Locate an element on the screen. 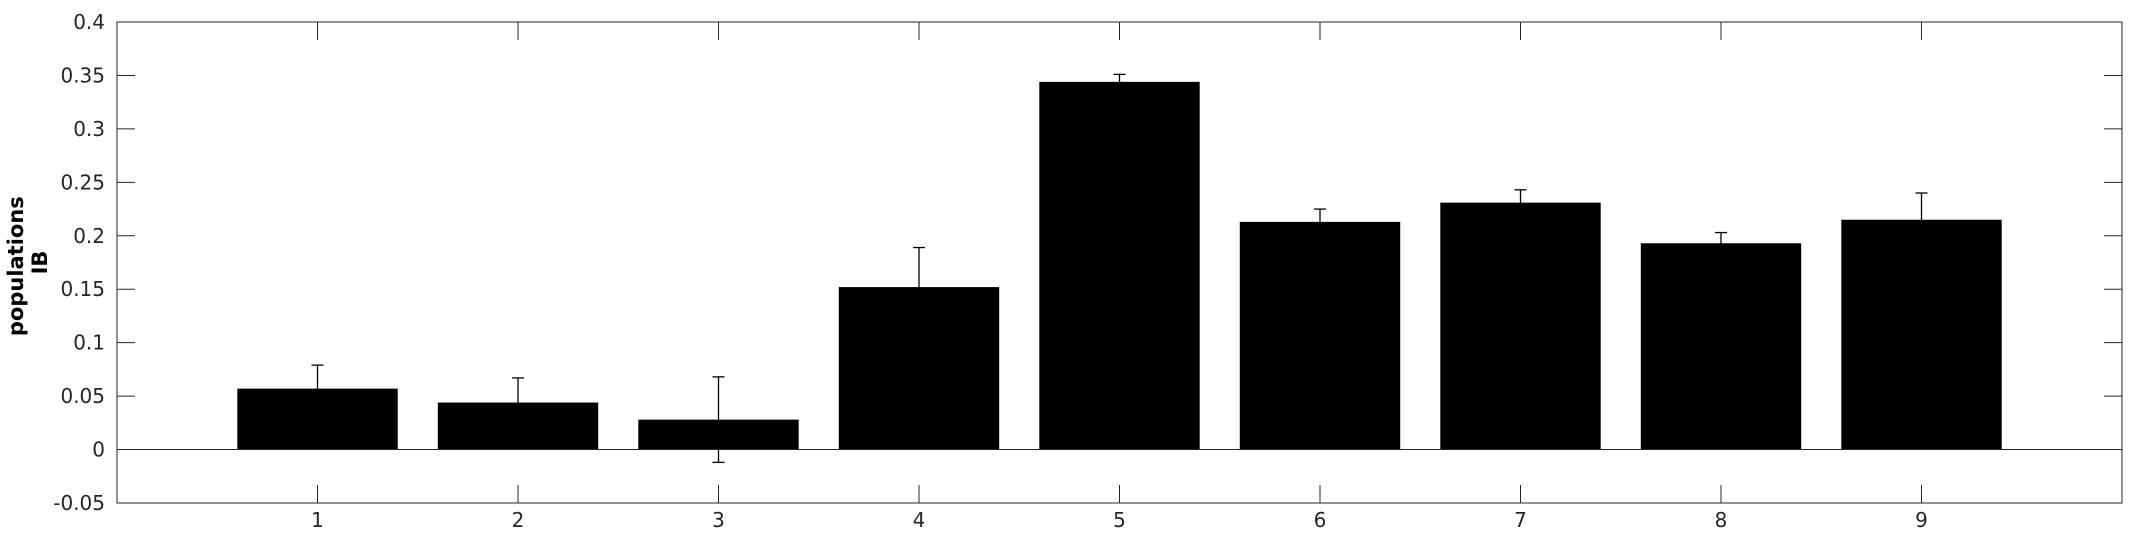  x-tick-label: 3 is located at coordinates (718, 520).